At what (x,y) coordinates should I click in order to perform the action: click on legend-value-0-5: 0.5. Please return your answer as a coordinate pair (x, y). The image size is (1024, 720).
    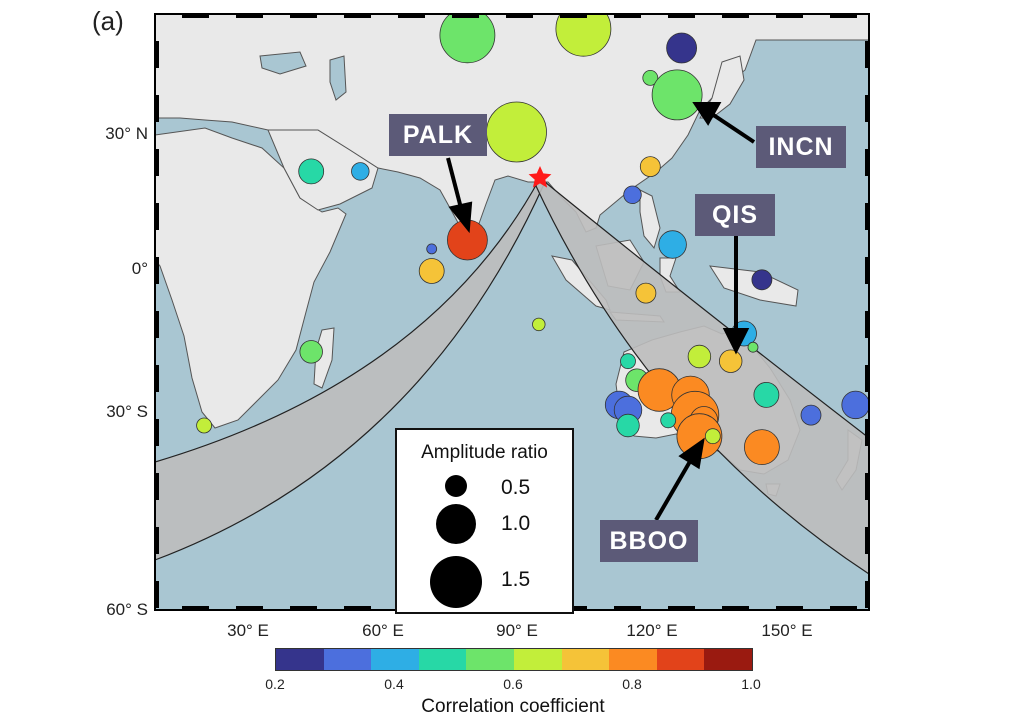
    Looking at the image, I should click on (516, 487).